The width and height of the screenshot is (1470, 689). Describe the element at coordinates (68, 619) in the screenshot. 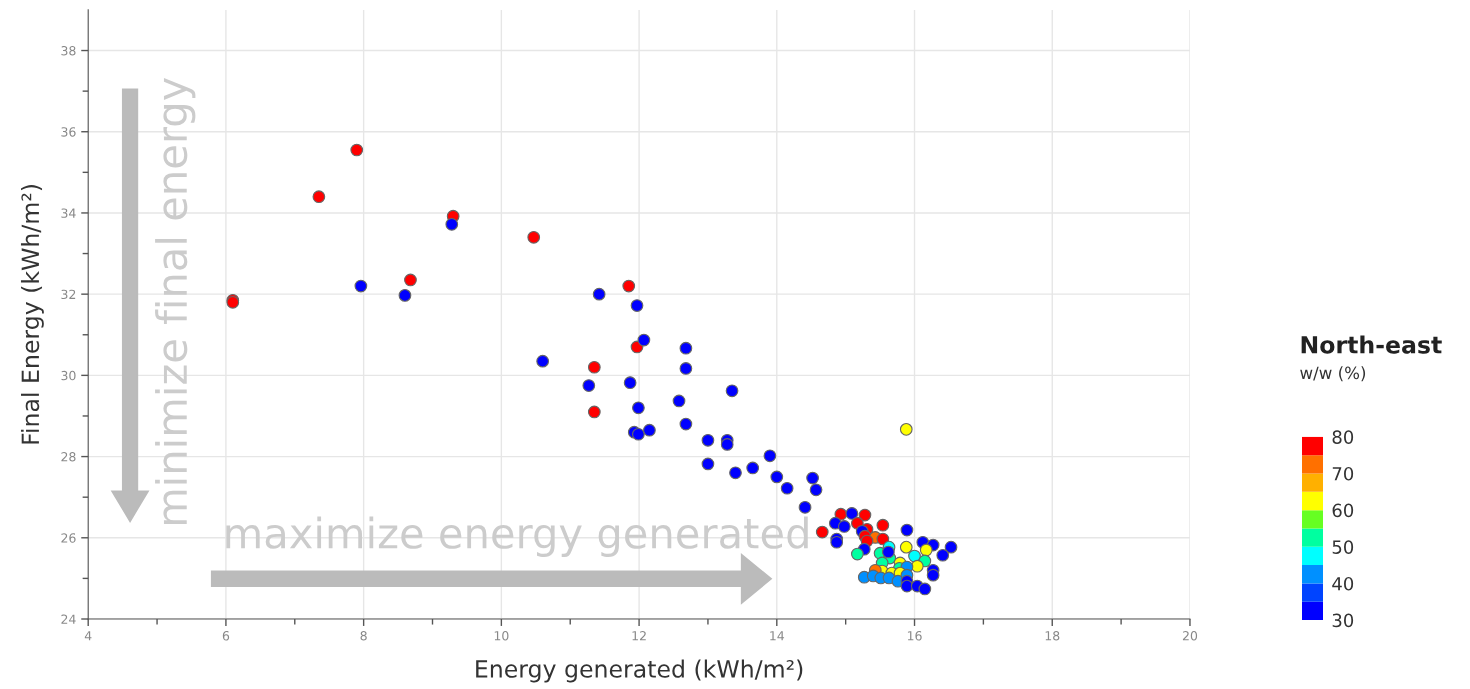

I see `y-tick-label: 24` at that location.